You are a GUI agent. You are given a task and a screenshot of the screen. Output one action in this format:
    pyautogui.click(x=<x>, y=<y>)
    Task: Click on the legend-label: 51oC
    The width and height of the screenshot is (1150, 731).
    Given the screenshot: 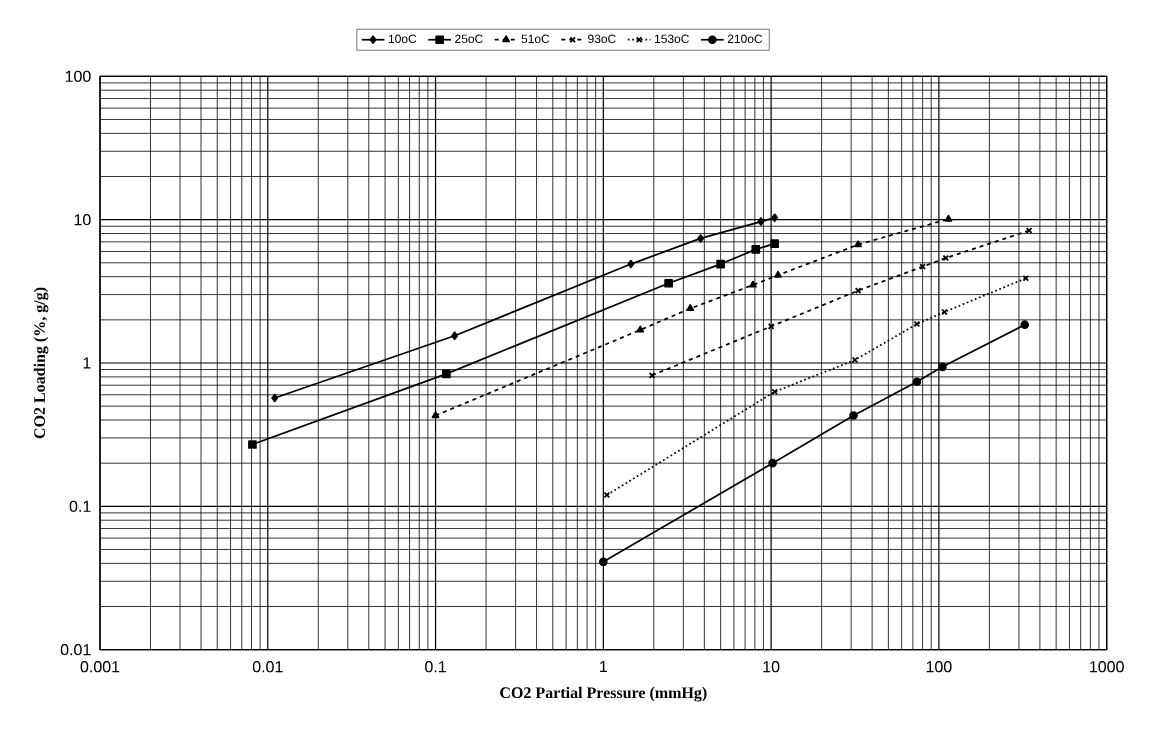 What is the action you would take?
    pyautogui.click(x=535, y=39)
    